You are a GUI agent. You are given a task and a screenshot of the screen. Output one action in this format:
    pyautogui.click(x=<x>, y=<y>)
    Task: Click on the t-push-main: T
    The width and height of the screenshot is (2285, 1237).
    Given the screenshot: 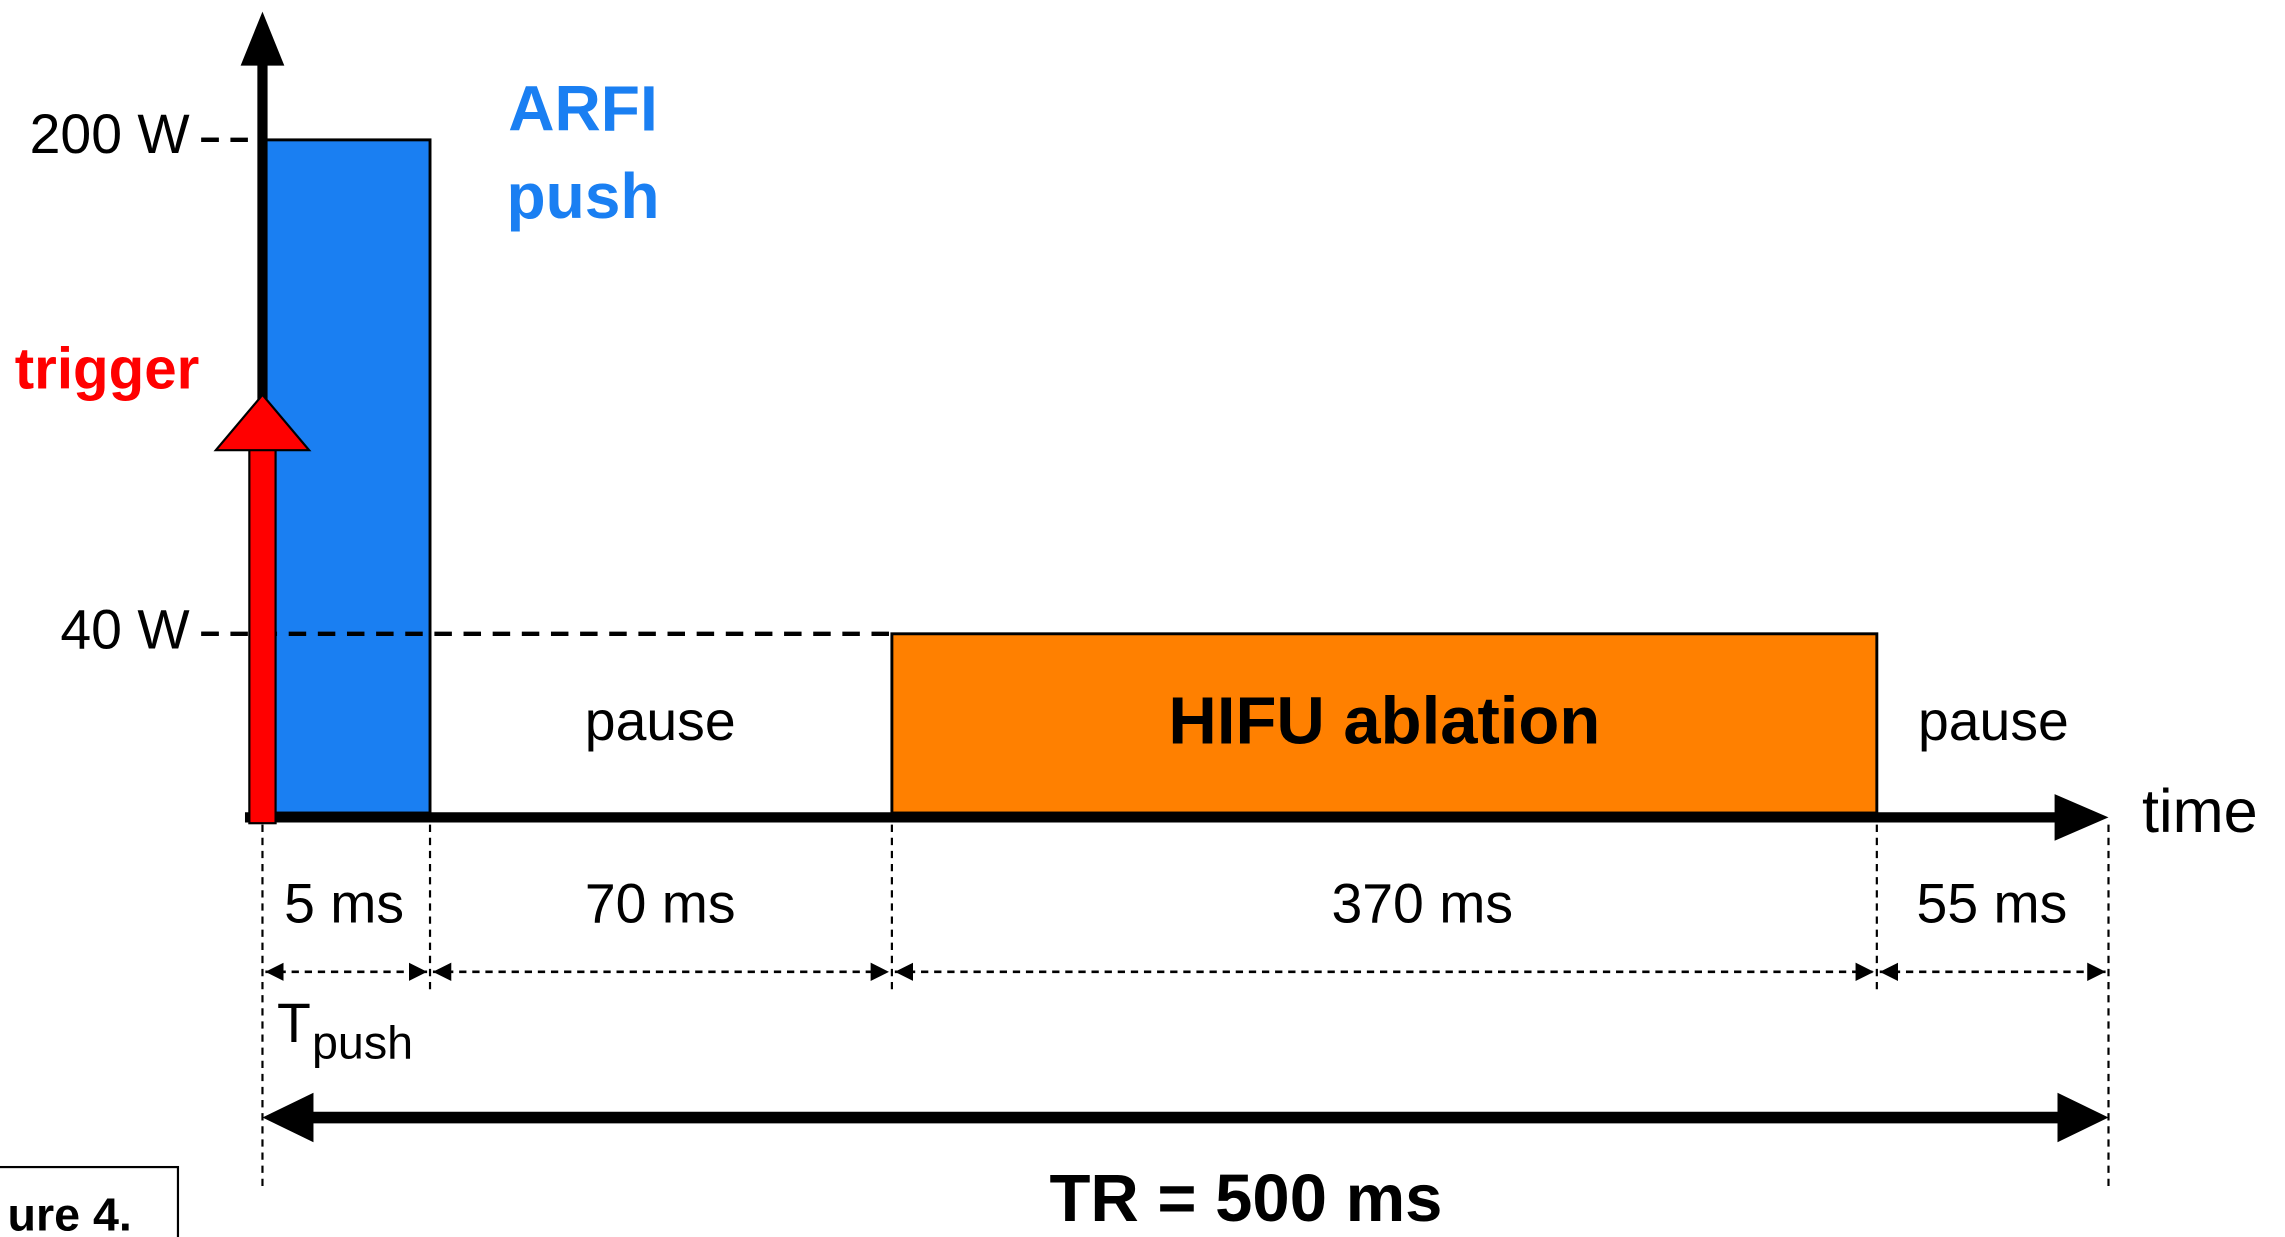 What is the action you would take?
    pyautogui.click(x=294, y=1023)
    